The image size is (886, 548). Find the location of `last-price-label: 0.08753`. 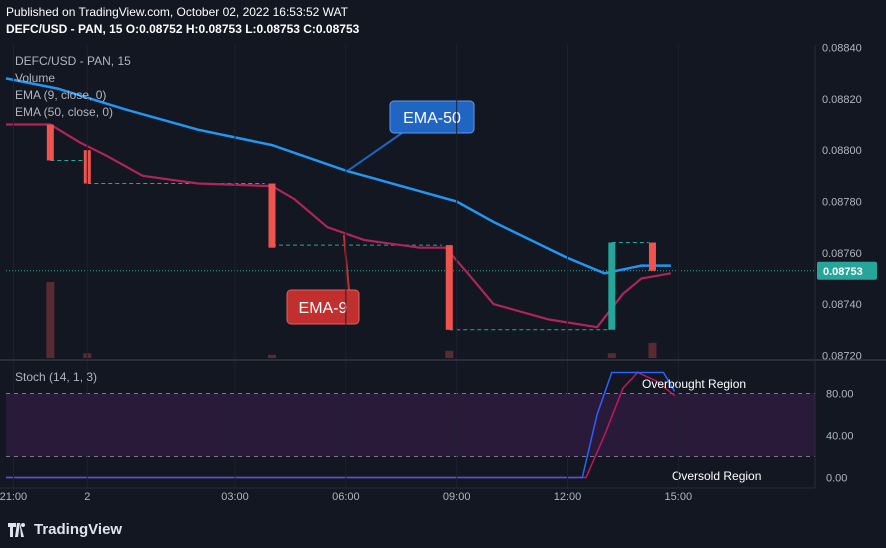

last-price-label: 0.08753 is located at coordinates (843, 272).